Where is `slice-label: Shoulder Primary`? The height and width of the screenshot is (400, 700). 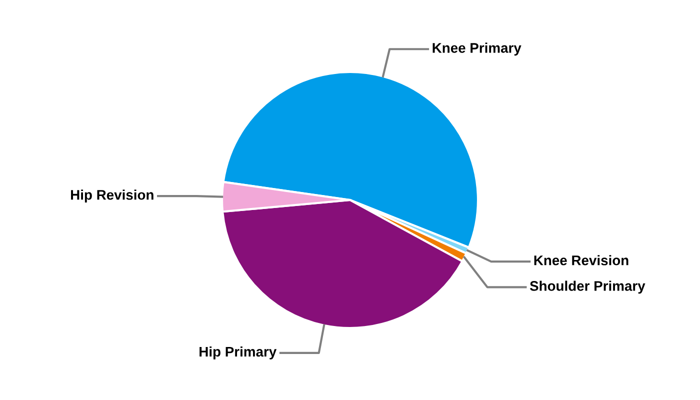 slice-label: Shoulder Primary is located at coordinates (588, 287).